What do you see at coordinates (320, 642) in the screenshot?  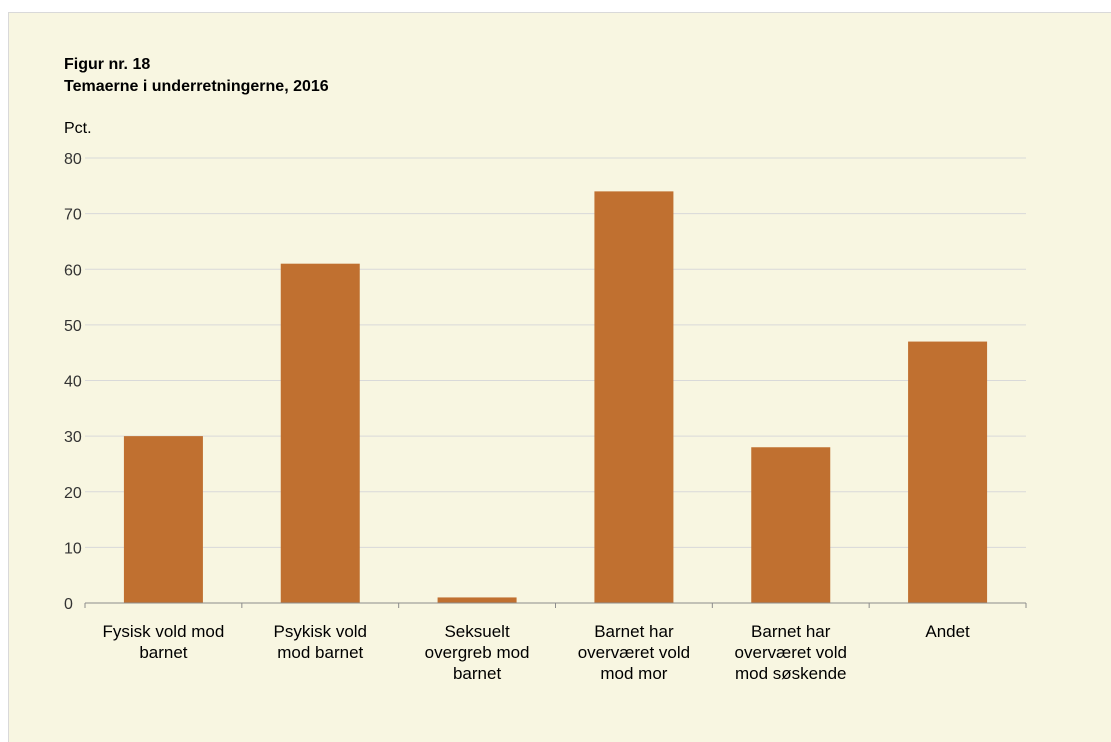 I see `x-tick-label: Psykisk vold mod barnet` at bounding box center [320, 642].